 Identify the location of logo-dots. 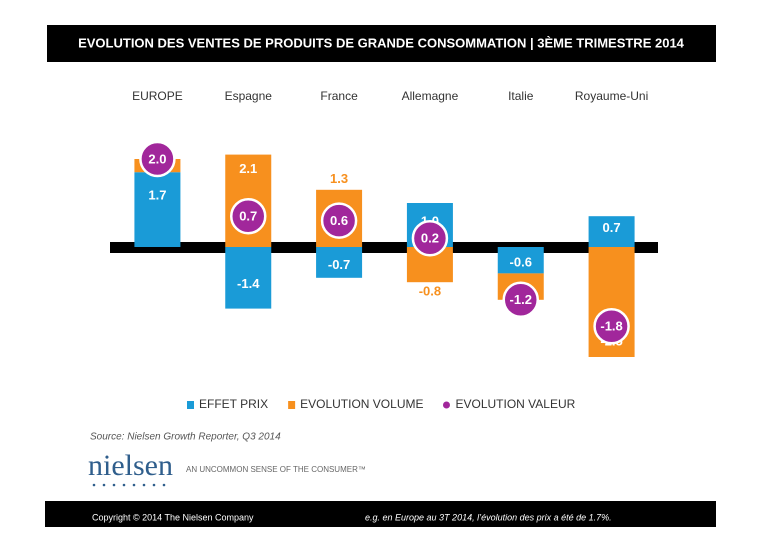
(129, 485).